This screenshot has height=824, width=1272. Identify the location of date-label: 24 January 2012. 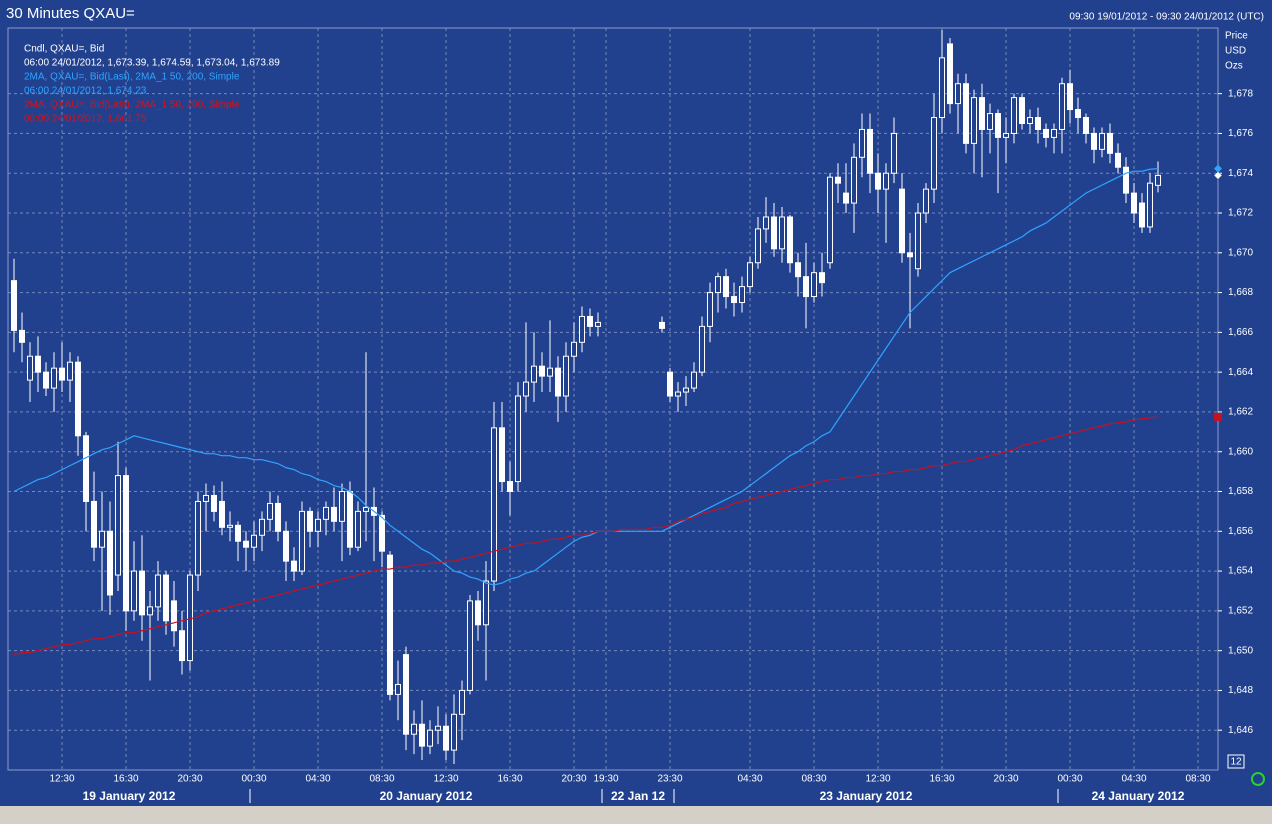
(1138, 796).